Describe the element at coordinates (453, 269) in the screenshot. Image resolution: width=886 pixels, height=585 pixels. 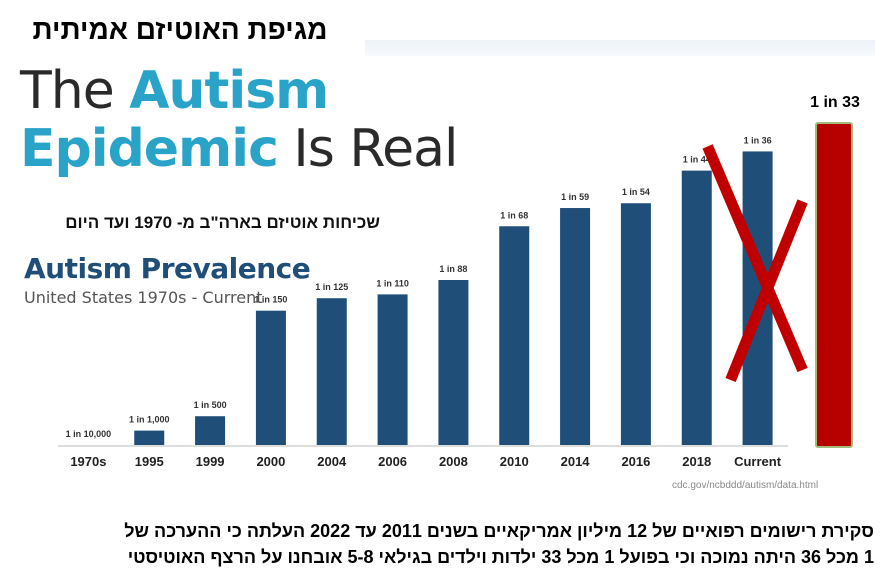
I see `data-label-2008: 1 in 88` at that location.